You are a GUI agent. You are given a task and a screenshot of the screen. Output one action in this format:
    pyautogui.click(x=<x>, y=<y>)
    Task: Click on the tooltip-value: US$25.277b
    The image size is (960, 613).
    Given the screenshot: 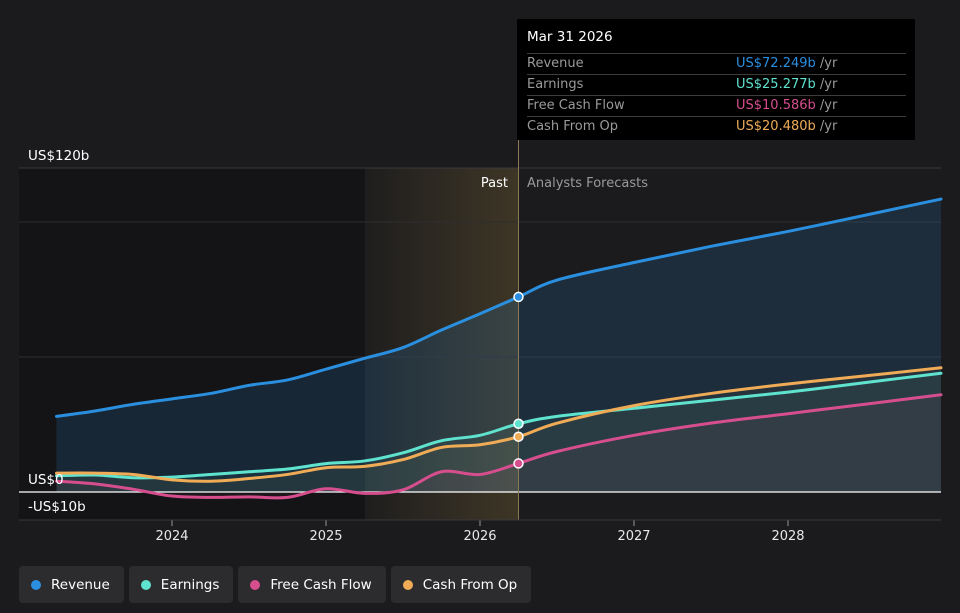 What is the action you would take?
    pyautogui.click(x=776, y=84)
    